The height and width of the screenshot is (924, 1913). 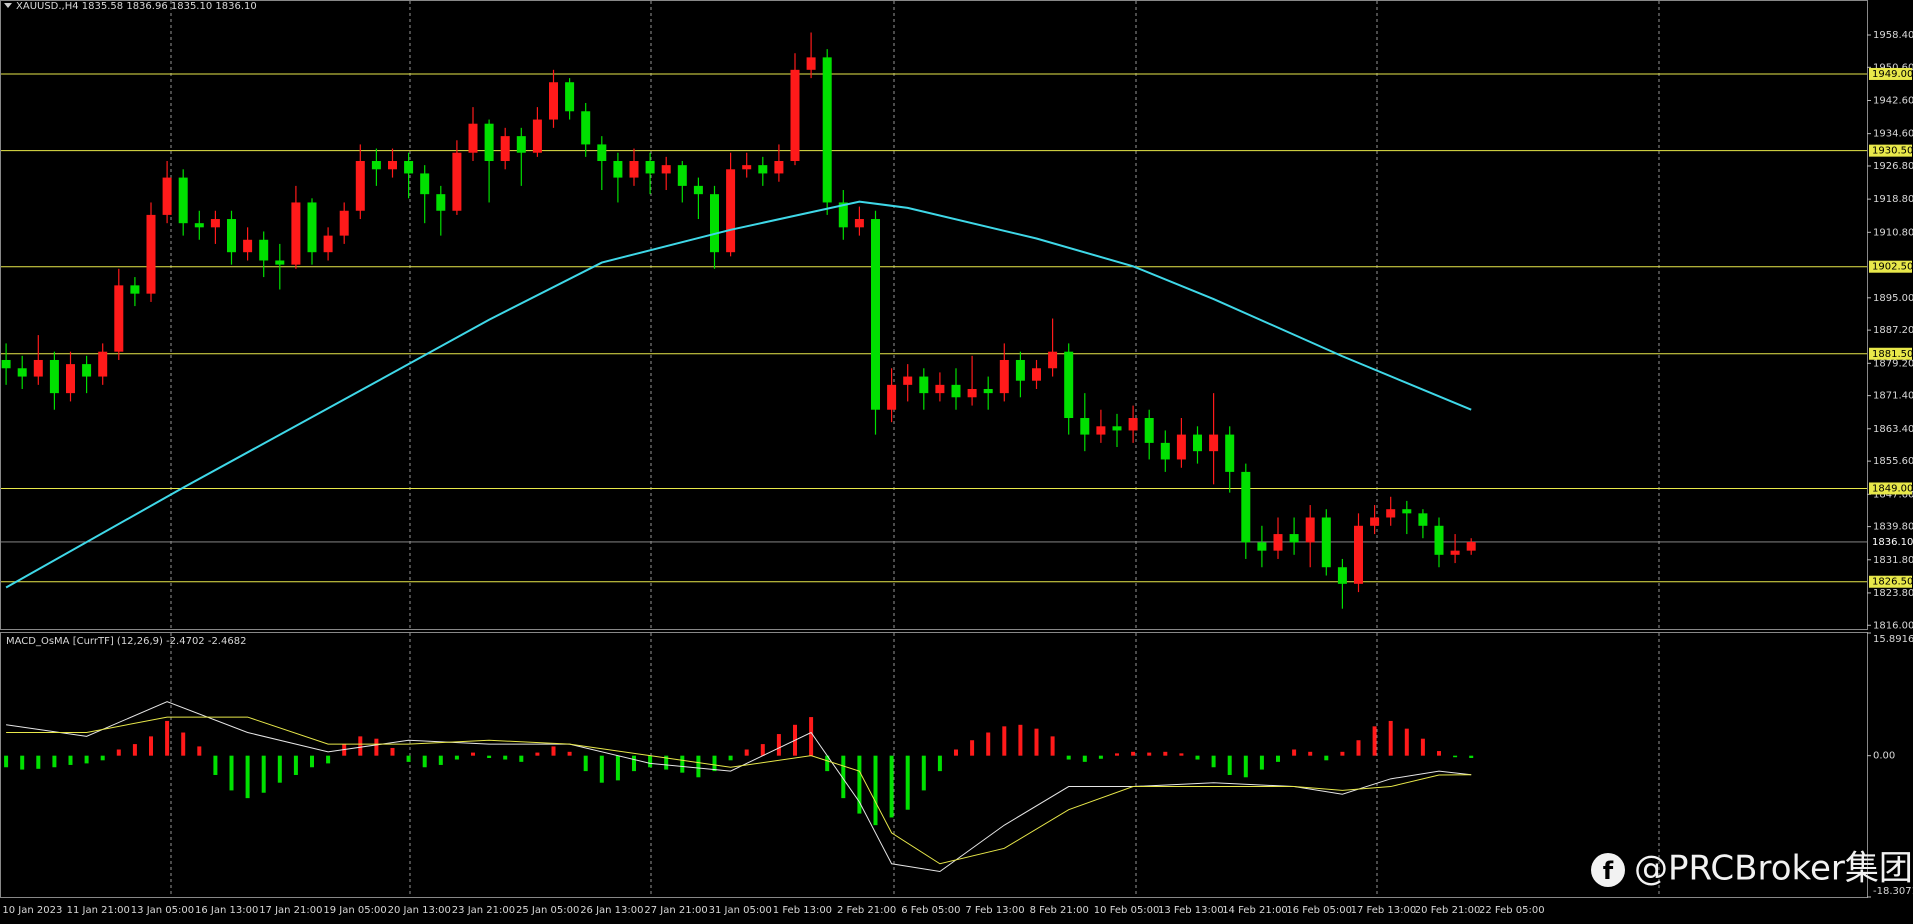 What do you see at coordinates (226, 910) in the screenshot?
I see `x-tick-label: 16 Jan 13:00` at bounding box center [226, 910].